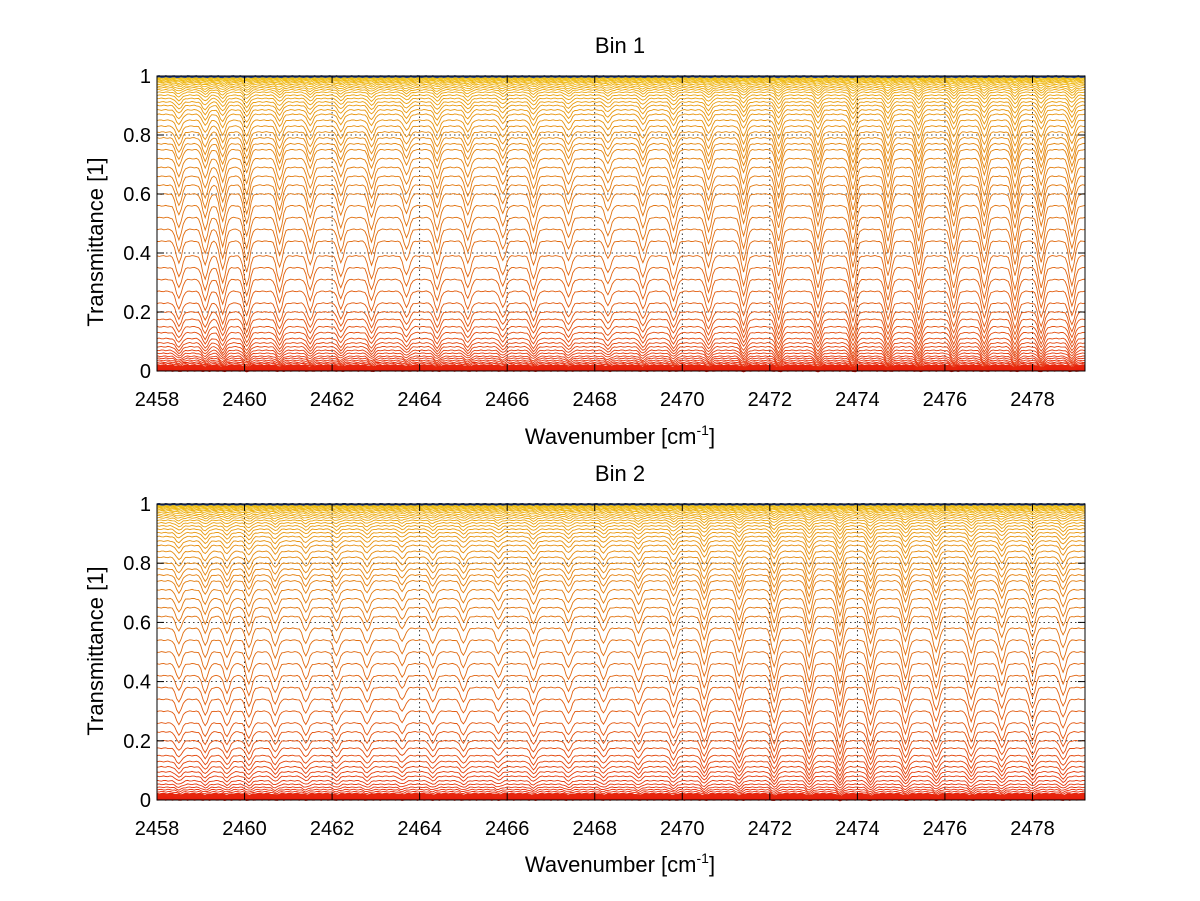  What do you see at coordinates (703, 430) in the screenshot?
I see `x-axis-label-sup: -1` at bounding box center [703, 430].